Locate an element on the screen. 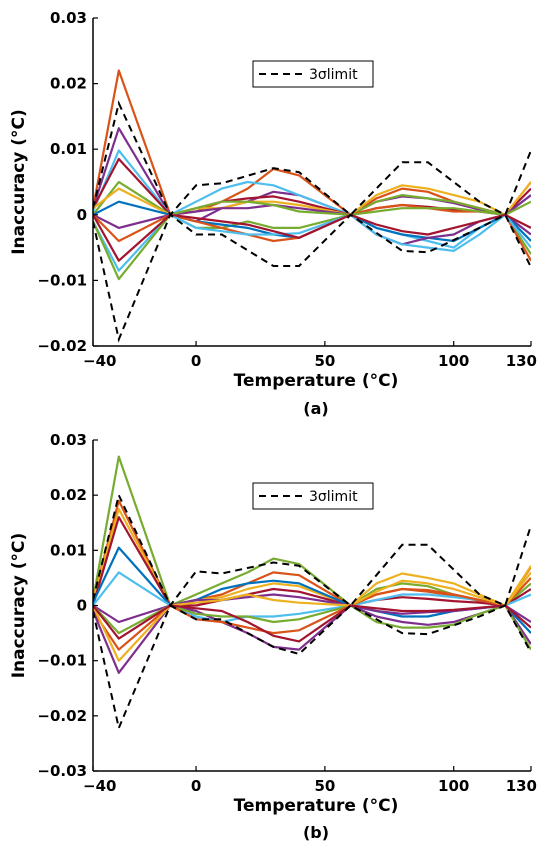  y-tick-label: −0.03 is located at coordinates (62, 771).